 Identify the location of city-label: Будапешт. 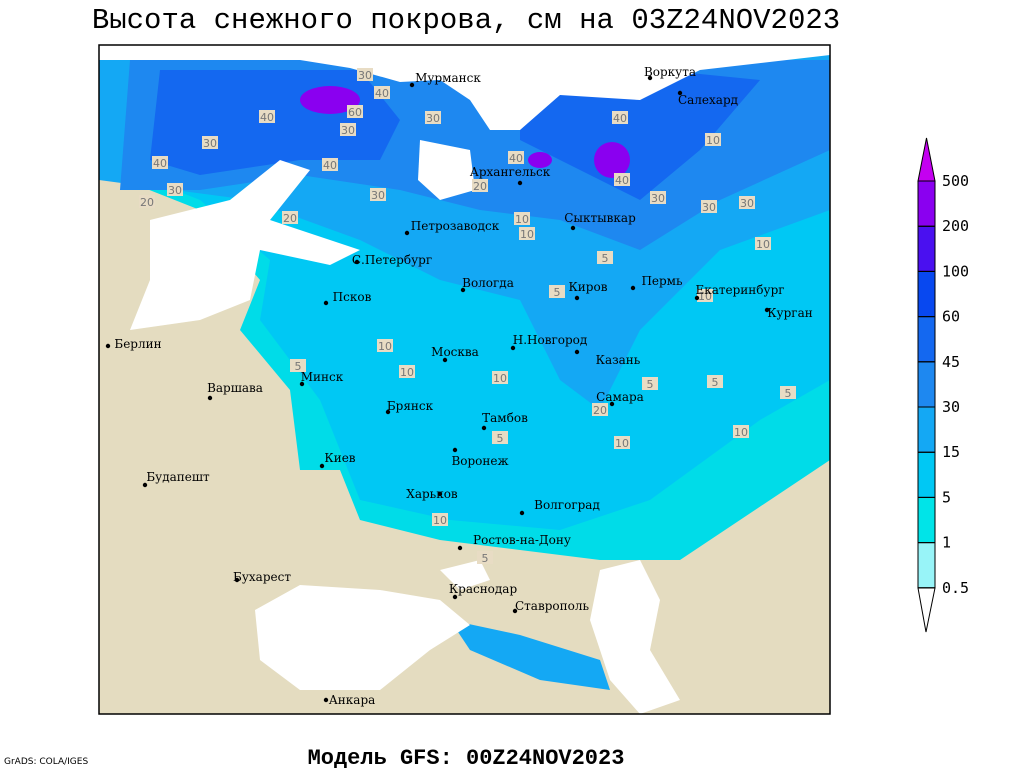
(178, 477).